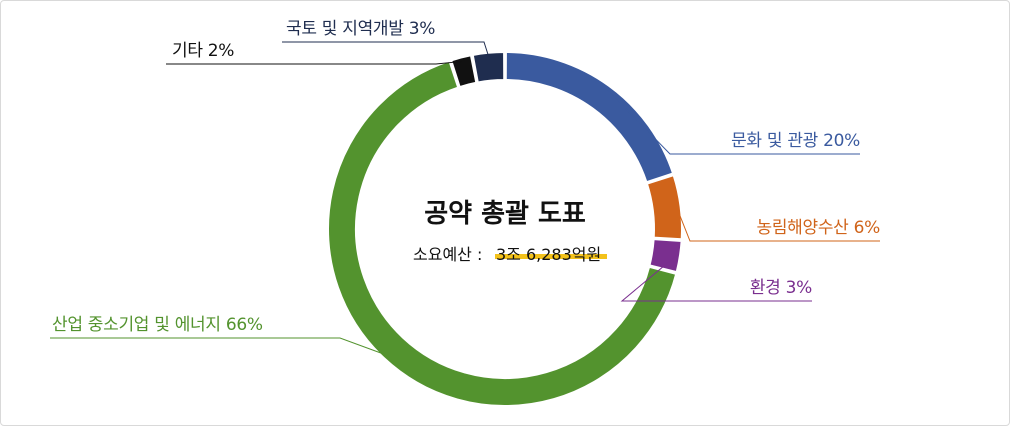 Image resolution: width=1010 pixels, height=426 pixels. Describe the element at coordinates (818, 228) in the screenshot. I see `slice-label: 농림해양수산 6%` at that location.